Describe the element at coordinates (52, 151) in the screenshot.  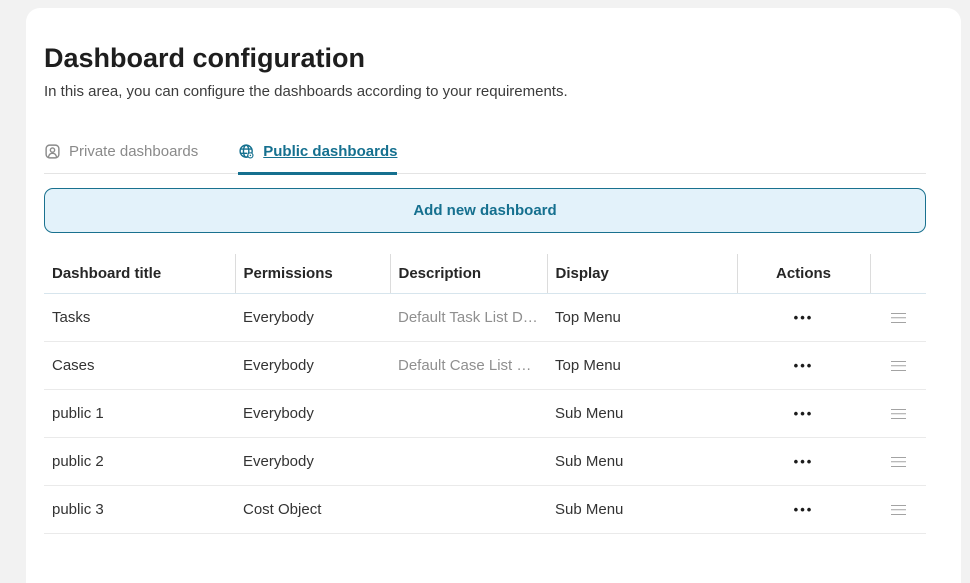
I see `user-badge-icon` at that location.